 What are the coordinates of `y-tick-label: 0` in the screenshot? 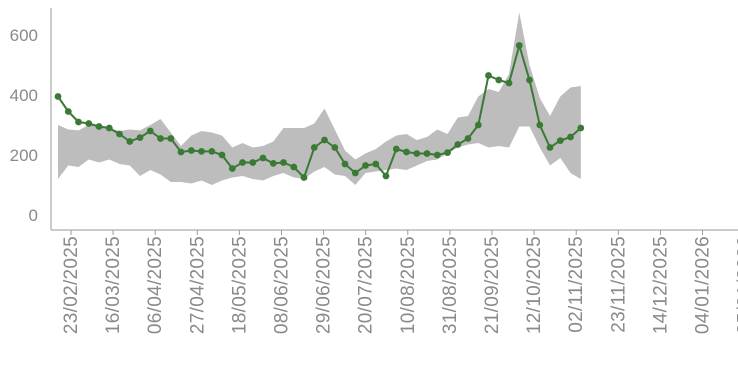 It's located at (33, 215).